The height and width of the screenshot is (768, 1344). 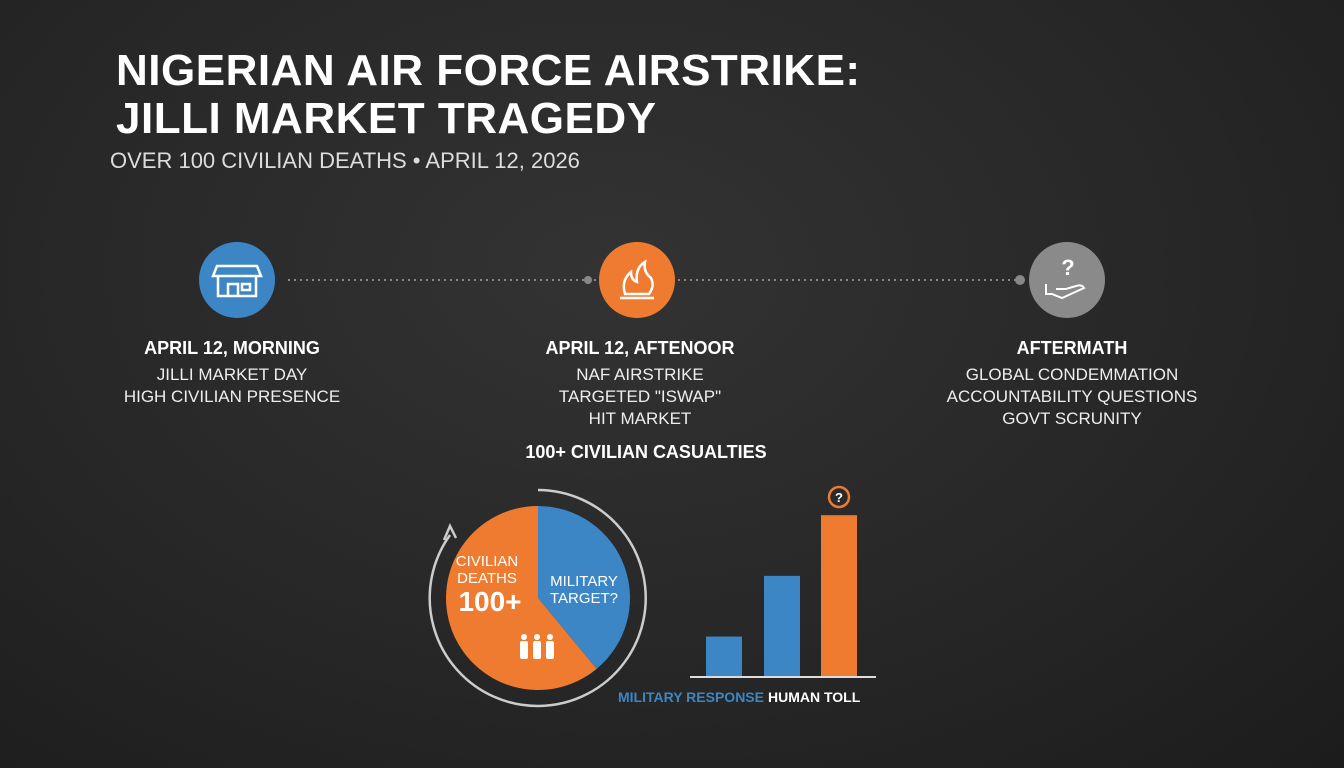 I want to click on timeline-heading: AFTERMATH, so click(x=1072, y=348).